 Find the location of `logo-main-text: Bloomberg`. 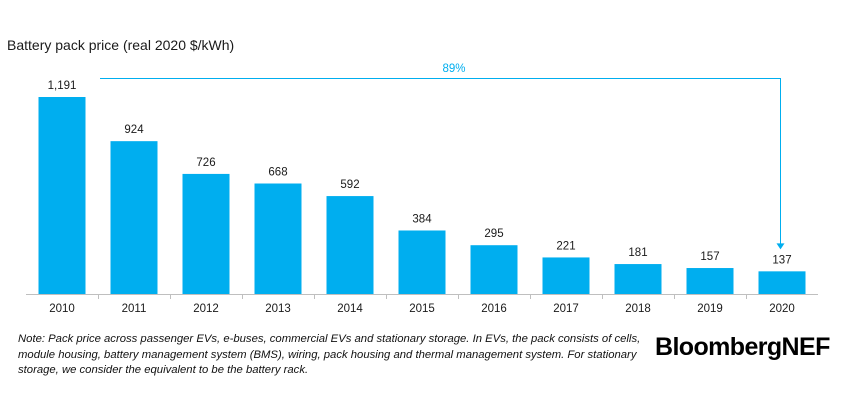

logo-main-text: Bloomberg is located at coordinates (718, 347).